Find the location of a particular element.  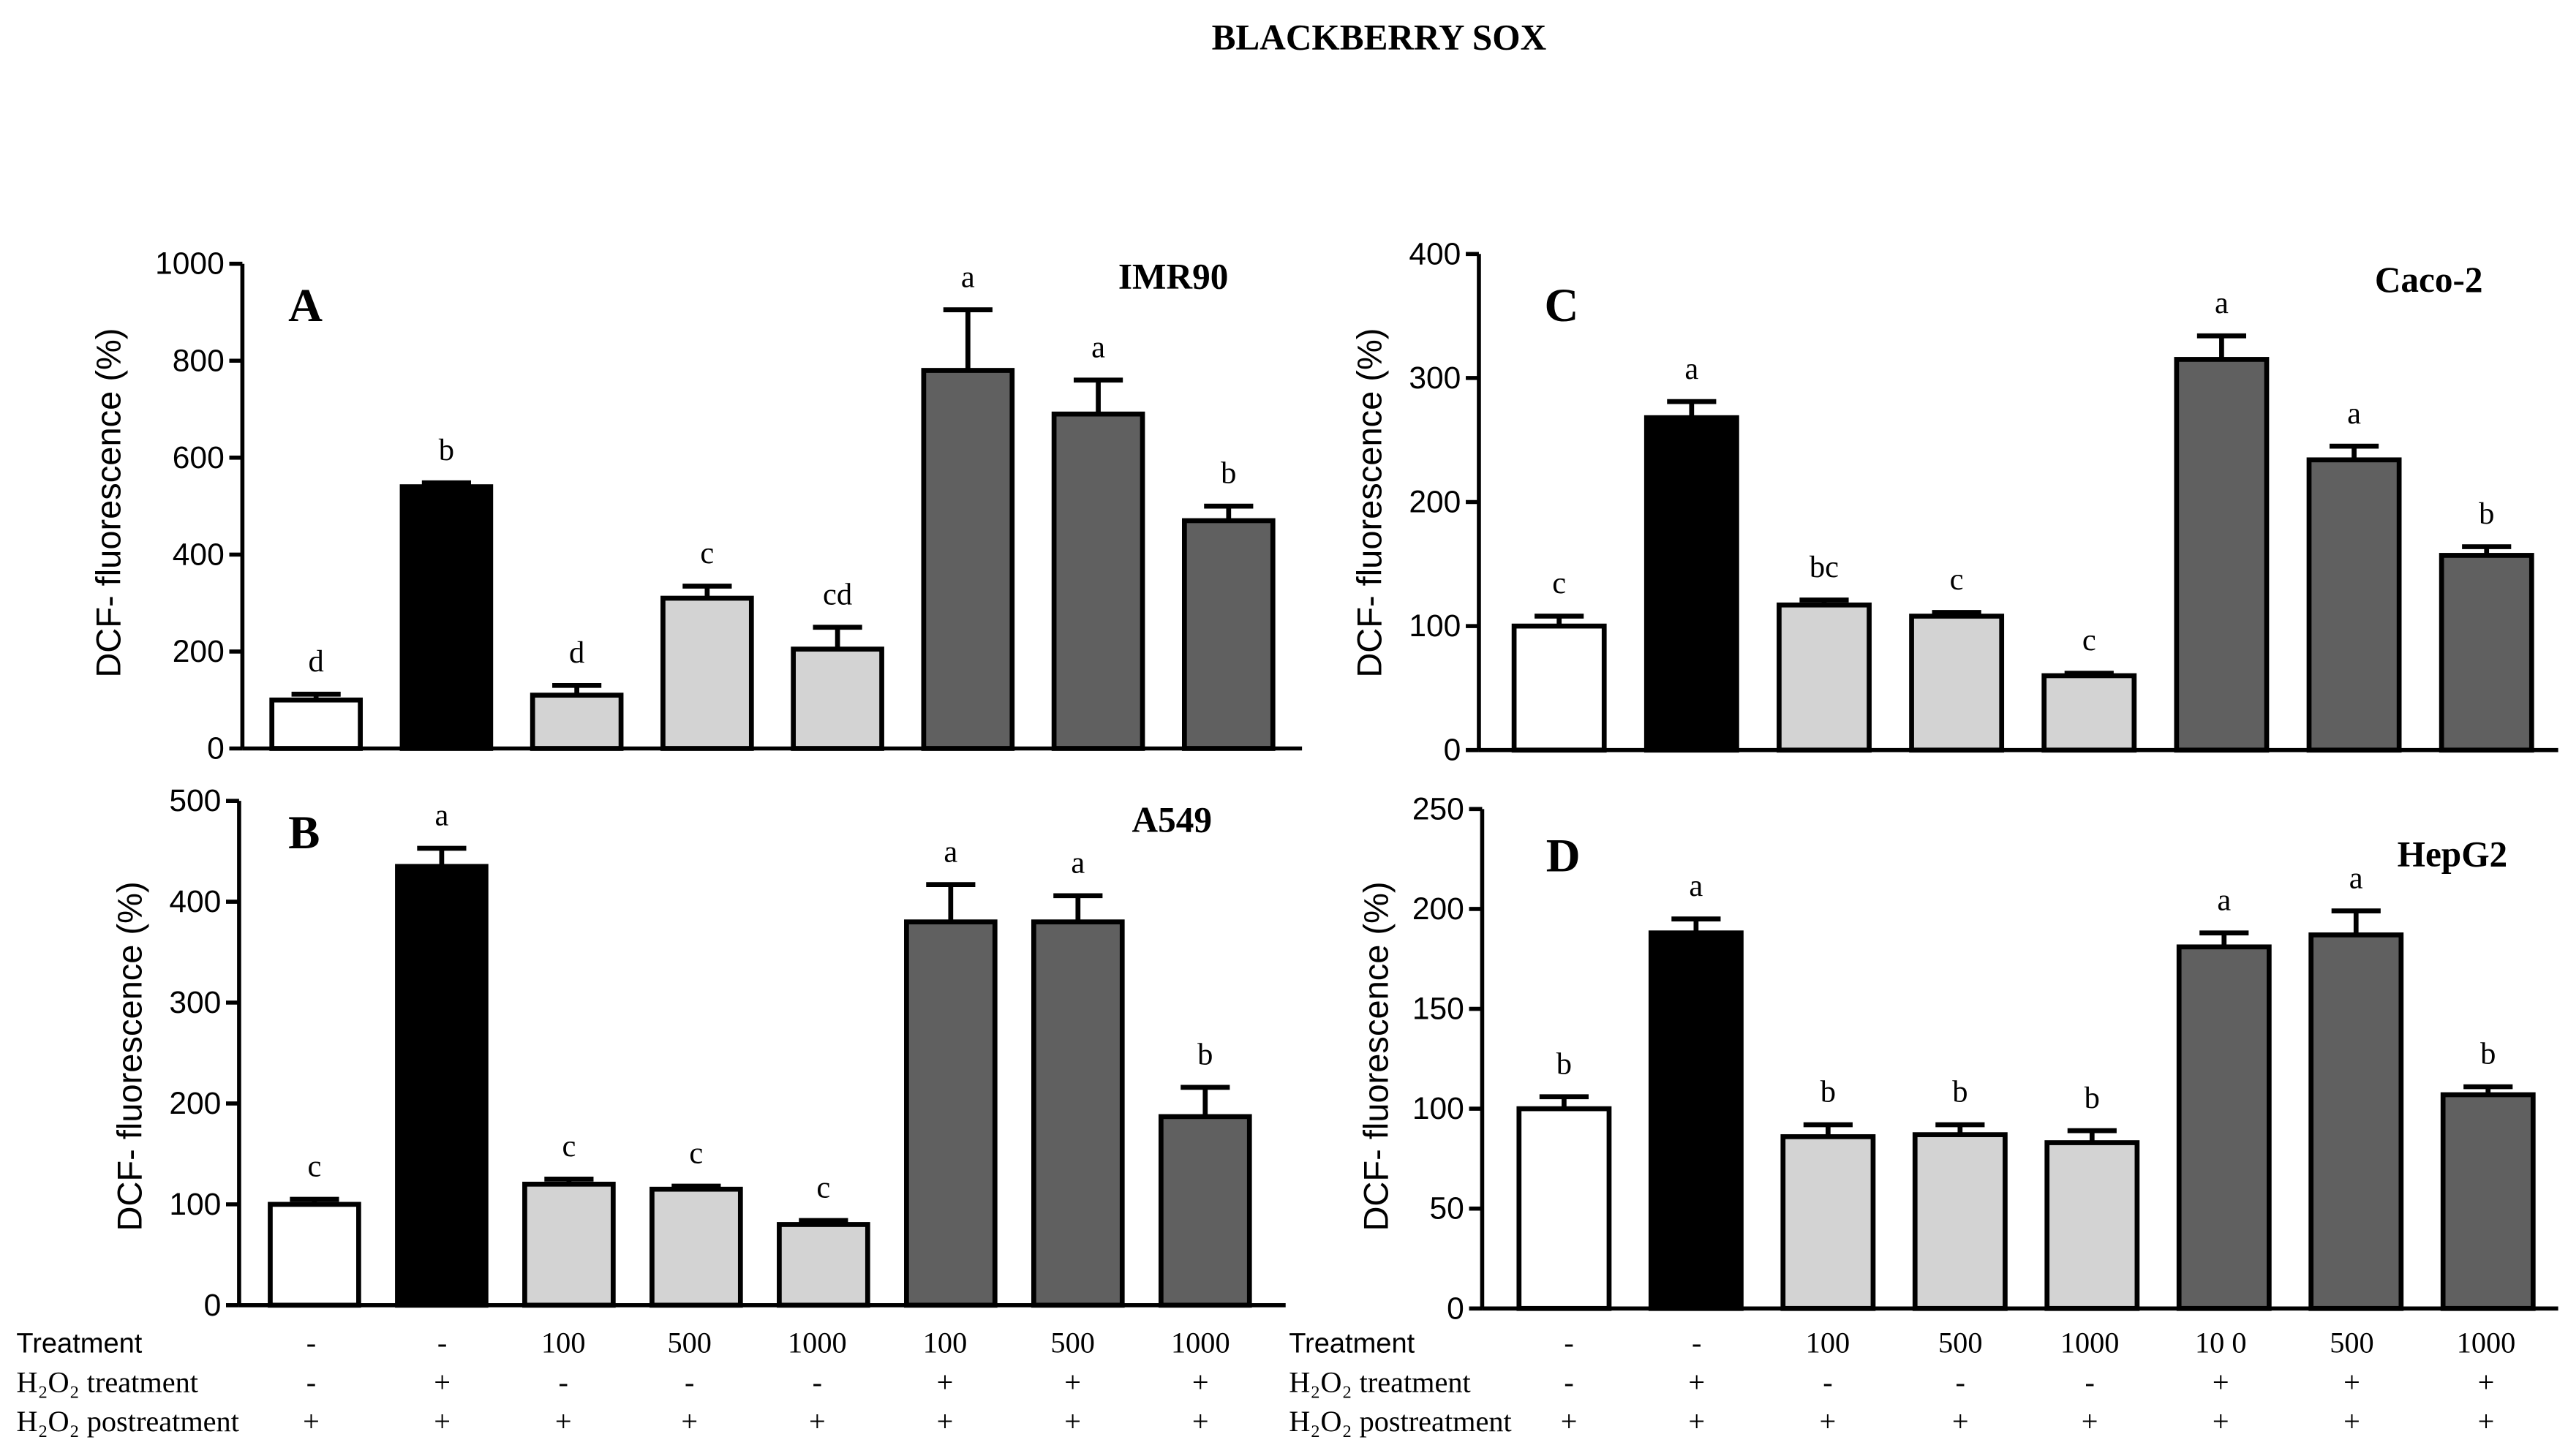

y-axis-label-C: DCF- fluorescence (%) is located at coordinates (1369, 503).